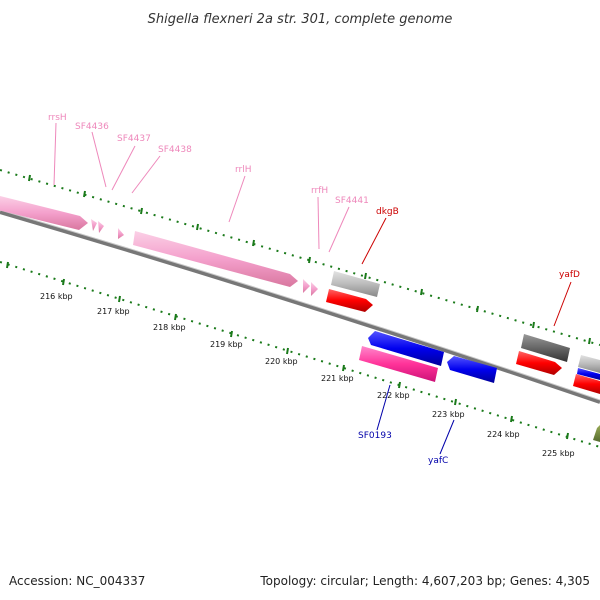  What do you see at coordinates (355, 284) in the screenshot?
I see `gene-dkgB-grey` at bounding box center [355, 284].